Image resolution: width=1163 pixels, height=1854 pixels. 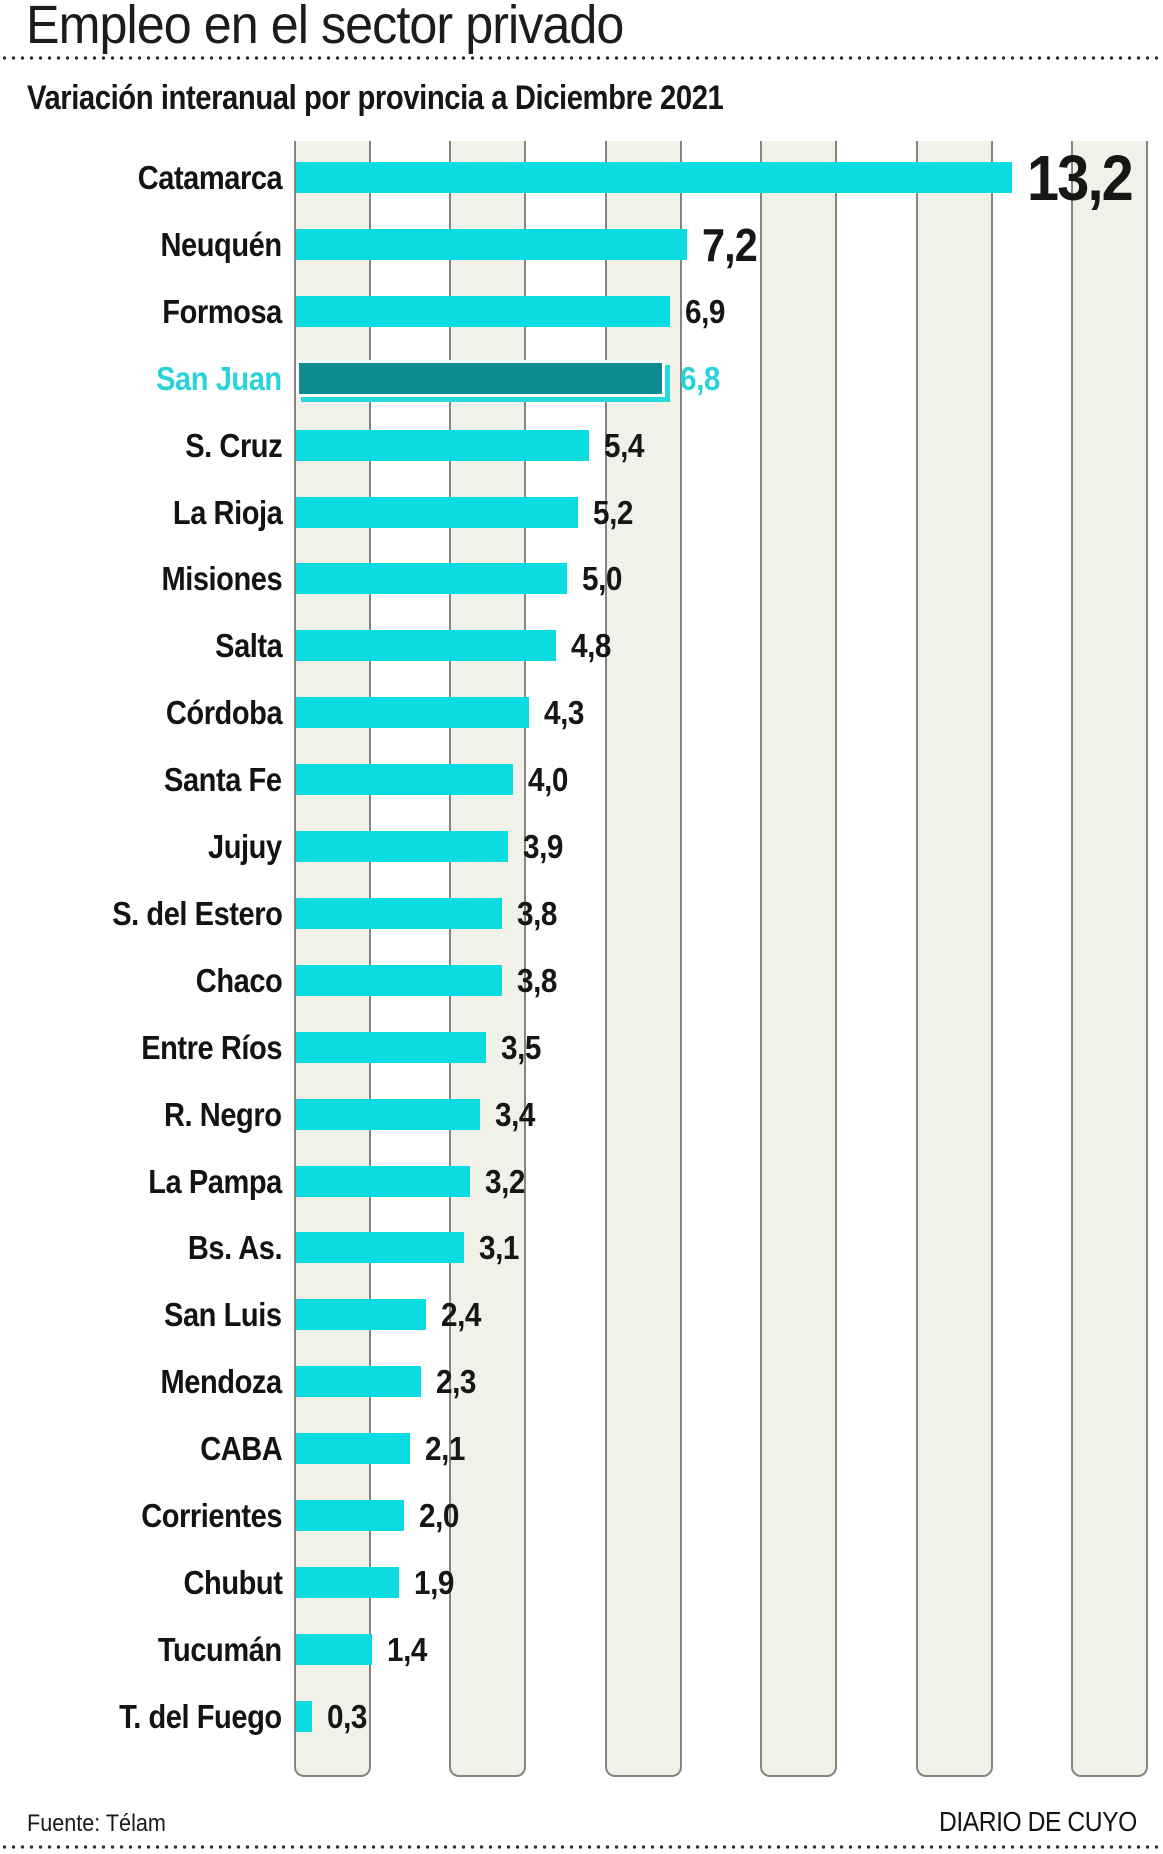 I want to click on bar-row: San Juan 6,8, so click(x=581, y=378).